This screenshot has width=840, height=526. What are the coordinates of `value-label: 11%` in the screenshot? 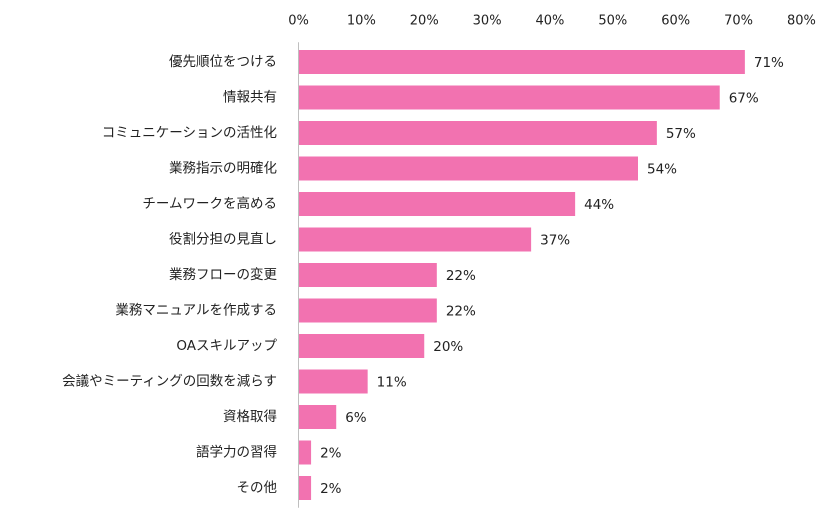 It's located at (392, 383).